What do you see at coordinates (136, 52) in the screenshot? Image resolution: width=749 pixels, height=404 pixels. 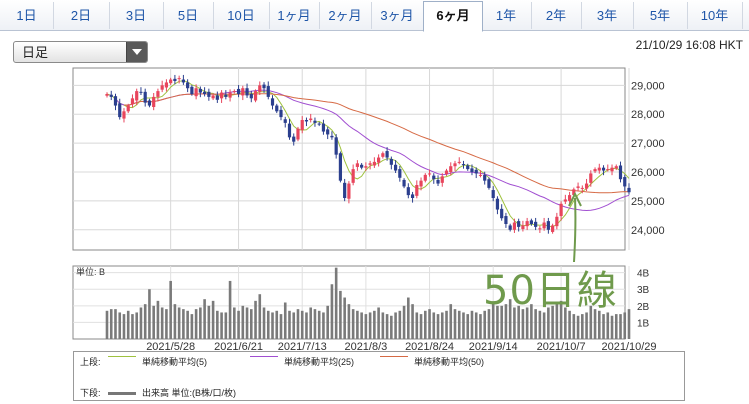 I see `chevron-down-icon` at bounding box center [136, 52].